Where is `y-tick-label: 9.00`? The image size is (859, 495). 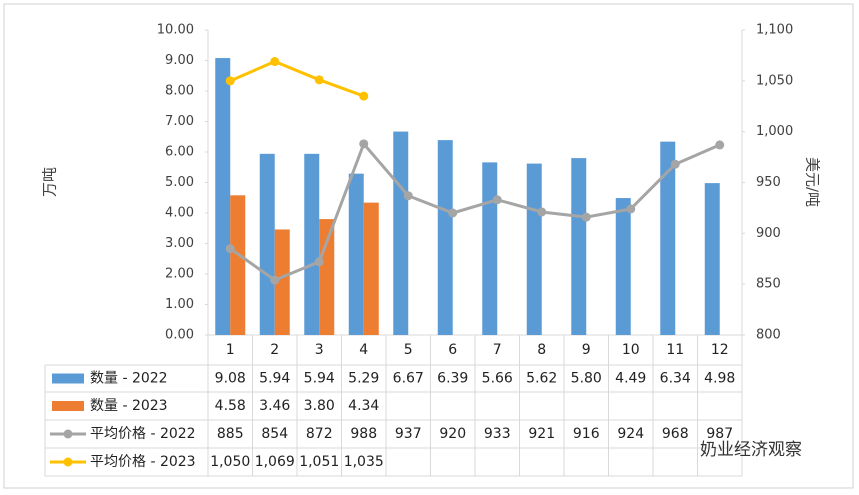 y-tick-label: 9.00 is located at coordinates (179, 60).